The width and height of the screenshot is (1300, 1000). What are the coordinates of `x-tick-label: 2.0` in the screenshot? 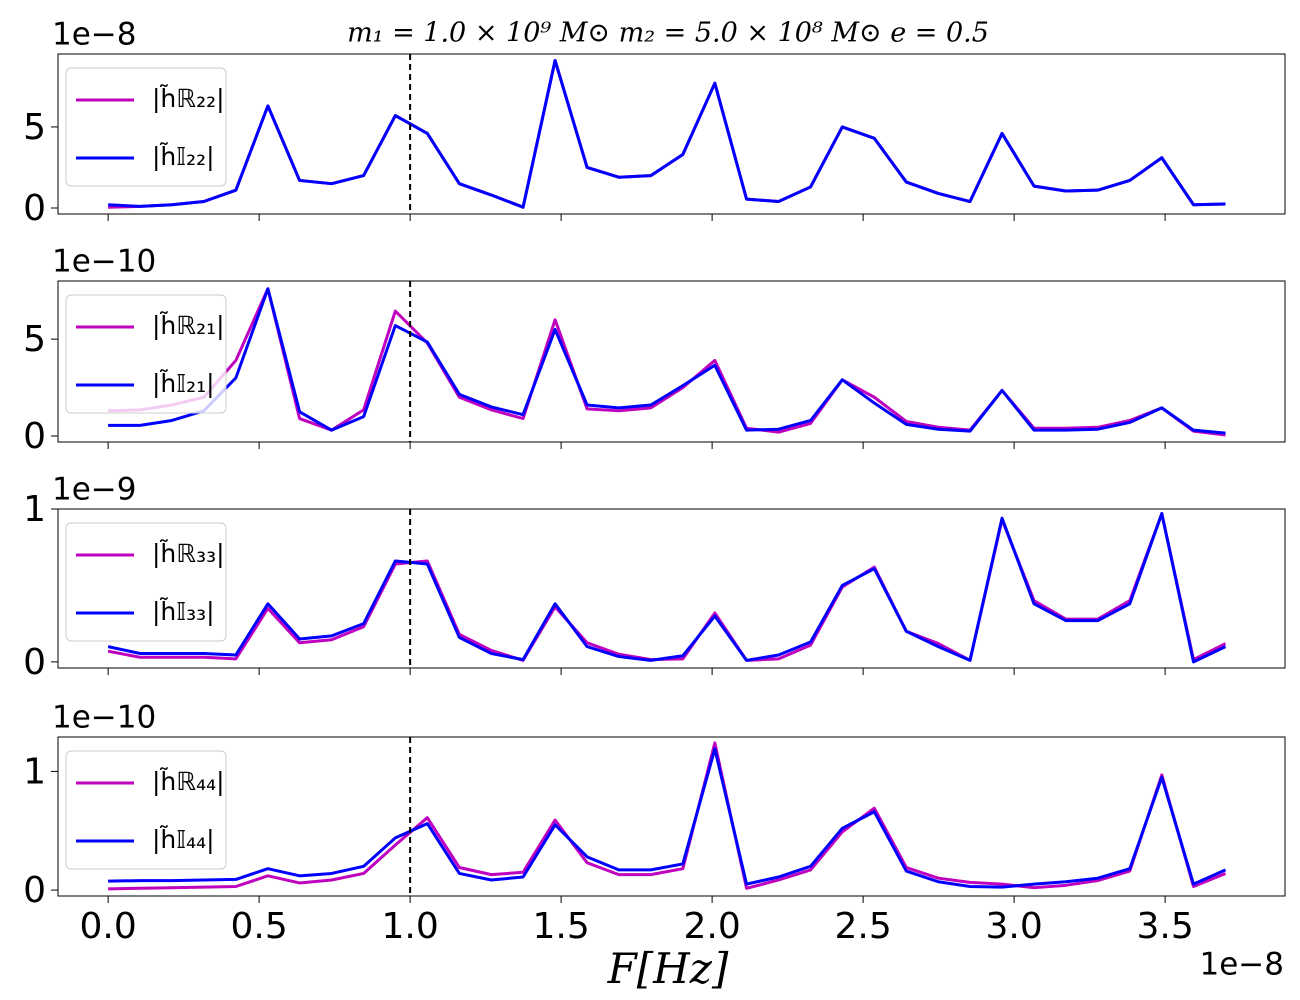 It's located at (711, 926).